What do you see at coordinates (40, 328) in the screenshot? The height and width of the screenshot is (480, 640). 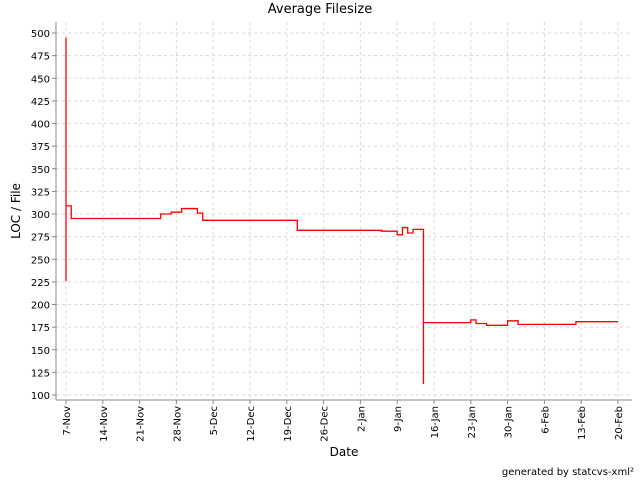 I see `y-tick-label: 175` at bounding box center [40, 328].